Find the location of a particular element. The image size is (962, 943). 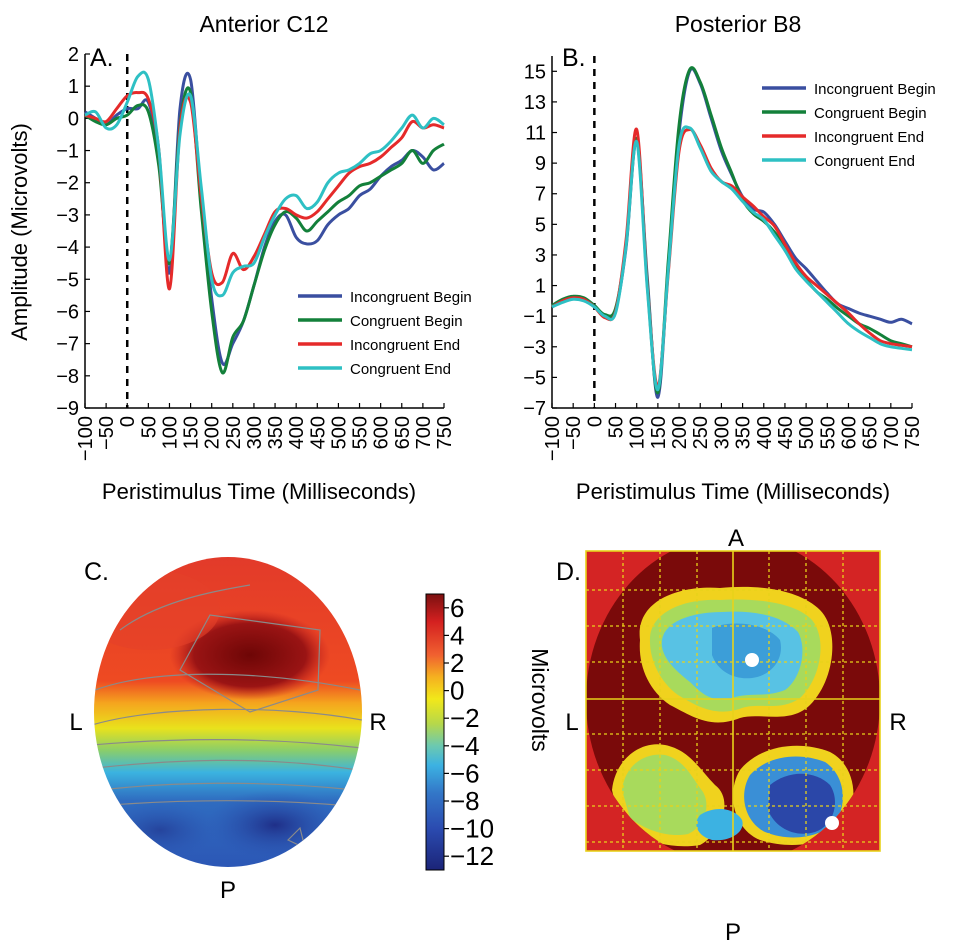

panel-c-label-right: R is located at coordinates (377, 722).